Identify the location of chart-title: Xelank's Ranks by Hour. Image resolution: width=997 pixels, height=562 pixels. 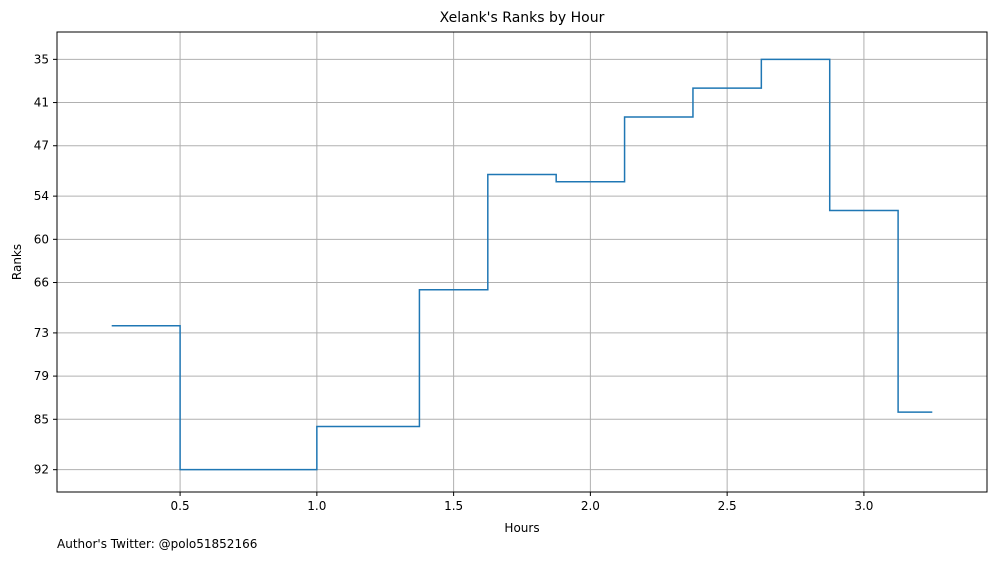
(522, 18).